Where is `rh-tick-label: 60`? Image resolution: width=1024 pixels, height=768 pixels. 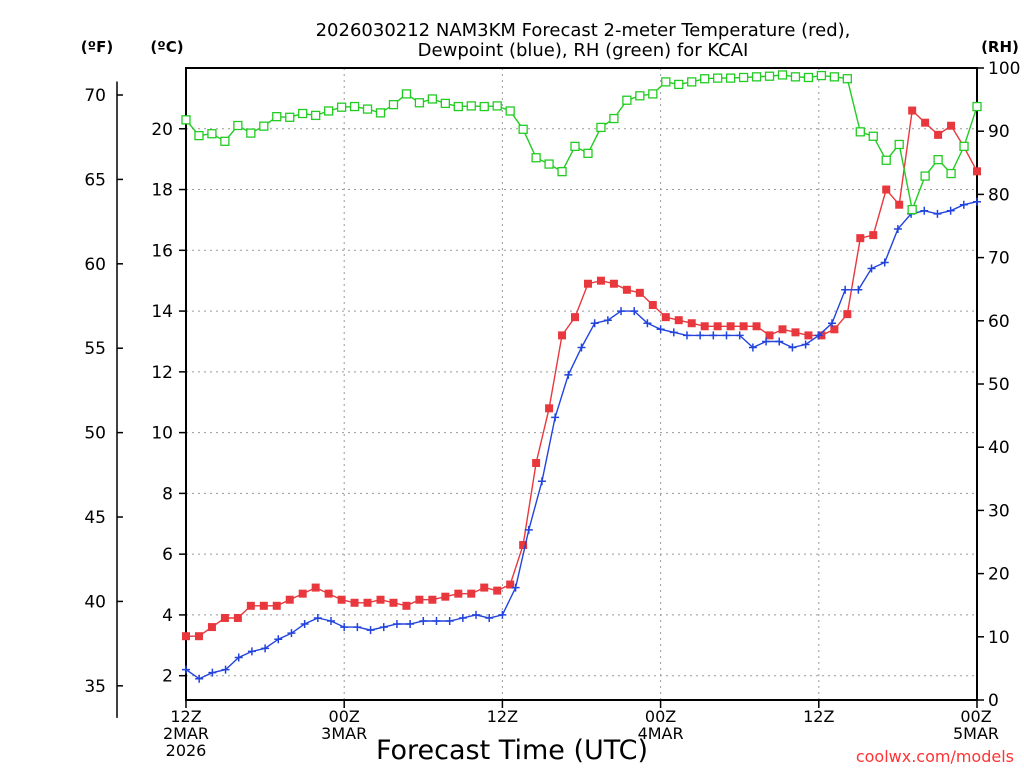
rh-tick-label: 60 is located at coordinates (999, 322).